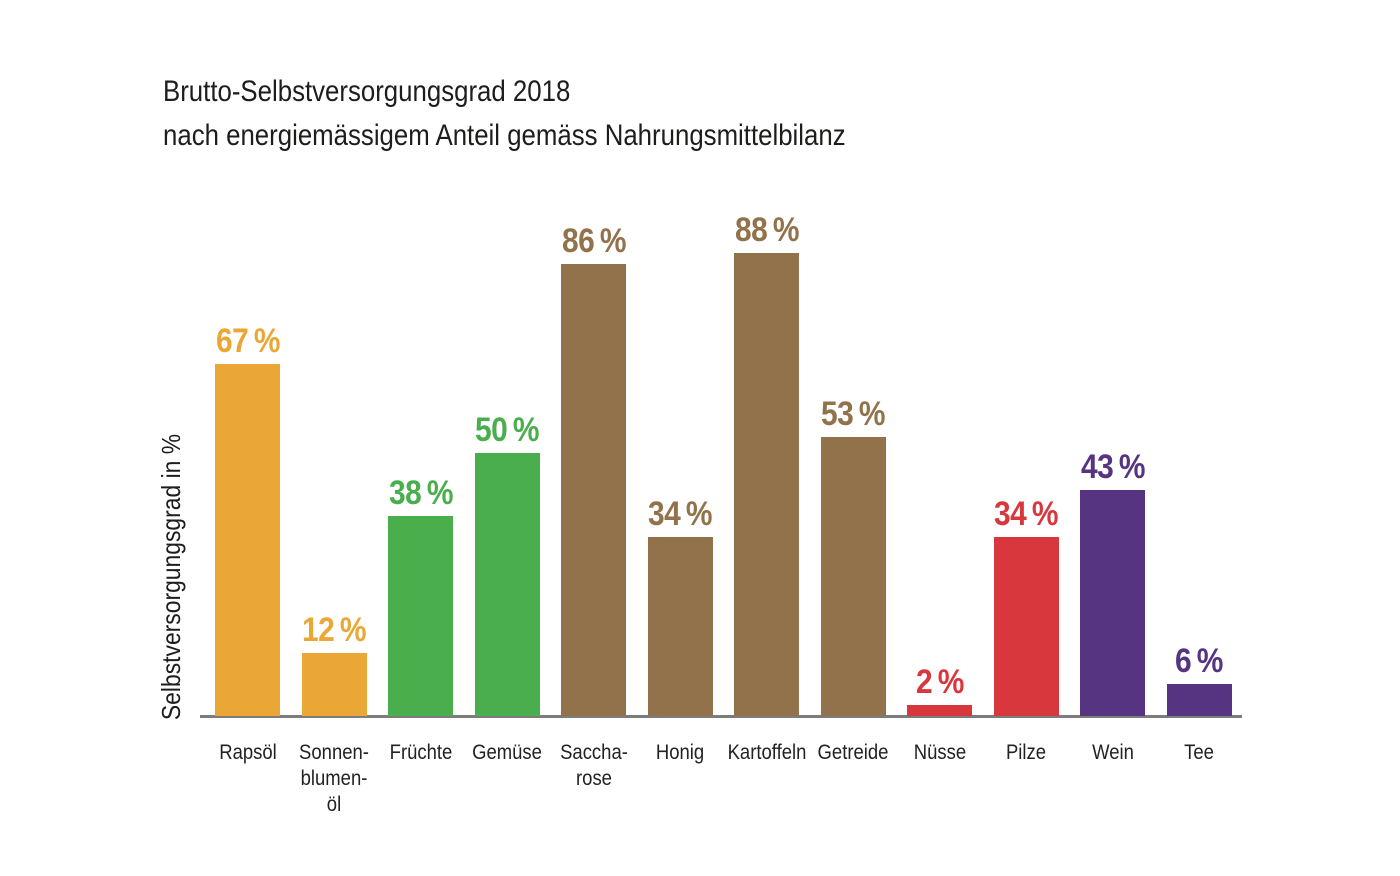 The width and height of the screenshot is (1400, 876). I want to click on x-axis-label: Gemüse, so click(507, 752).